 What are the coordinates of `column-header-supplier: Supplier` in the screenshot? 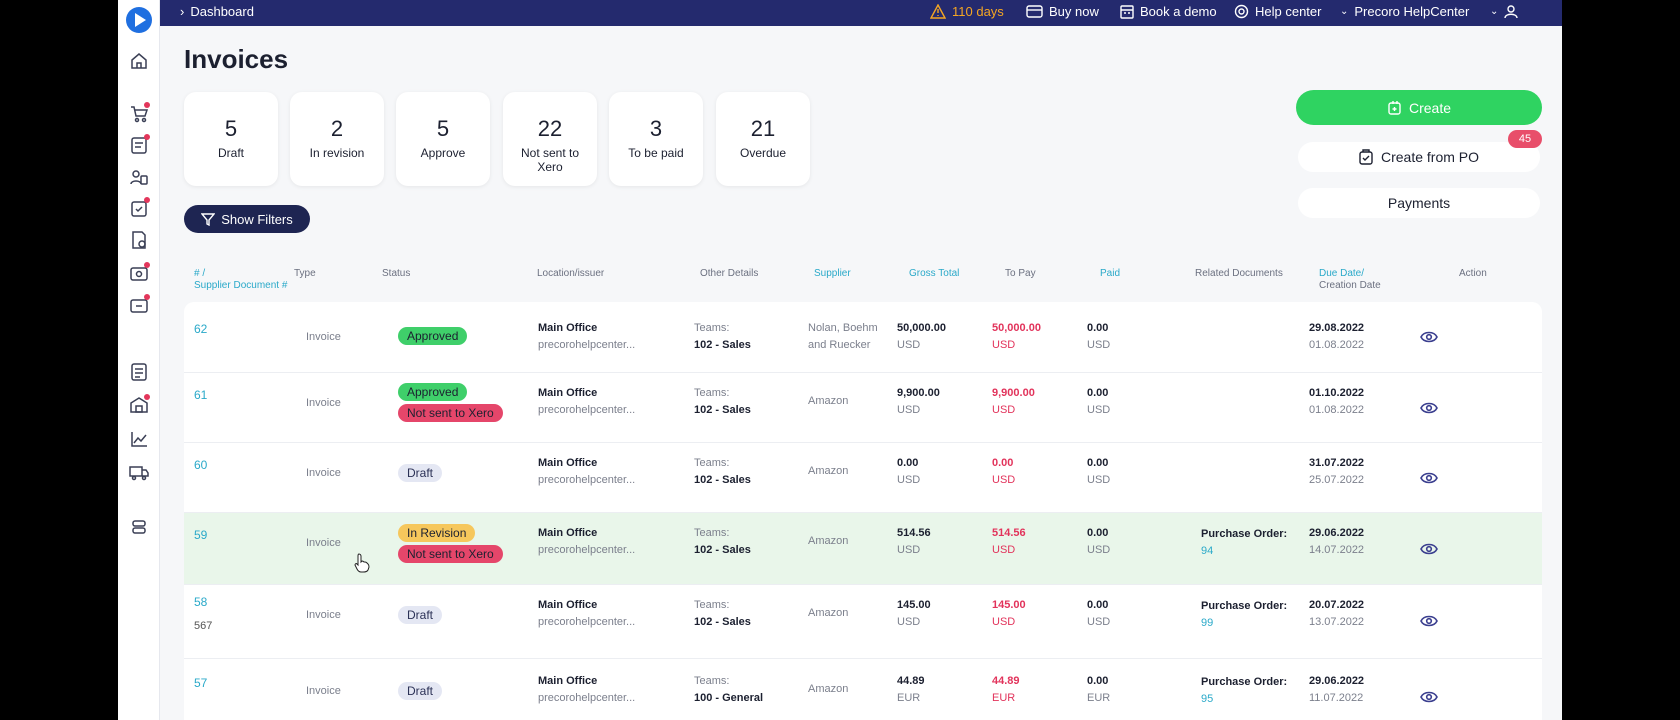 It's located at (832, 273).